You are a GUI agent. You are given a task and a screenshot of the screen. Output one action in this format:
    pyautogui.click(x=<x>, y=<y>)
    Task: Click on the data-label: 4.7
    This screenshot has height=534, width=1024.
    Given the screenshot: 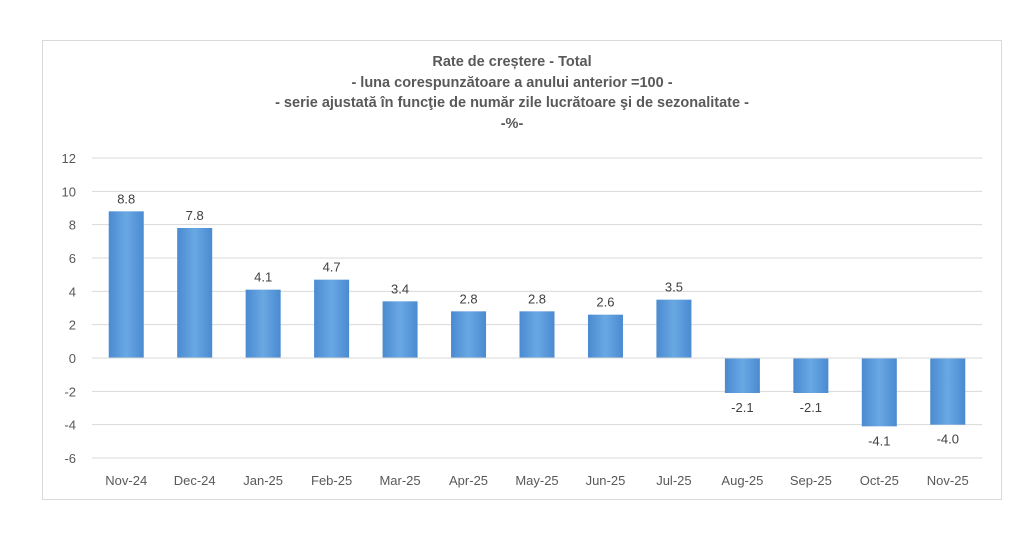 What is the action you would take?
    pyautogui.click(x=332, y=267)
    